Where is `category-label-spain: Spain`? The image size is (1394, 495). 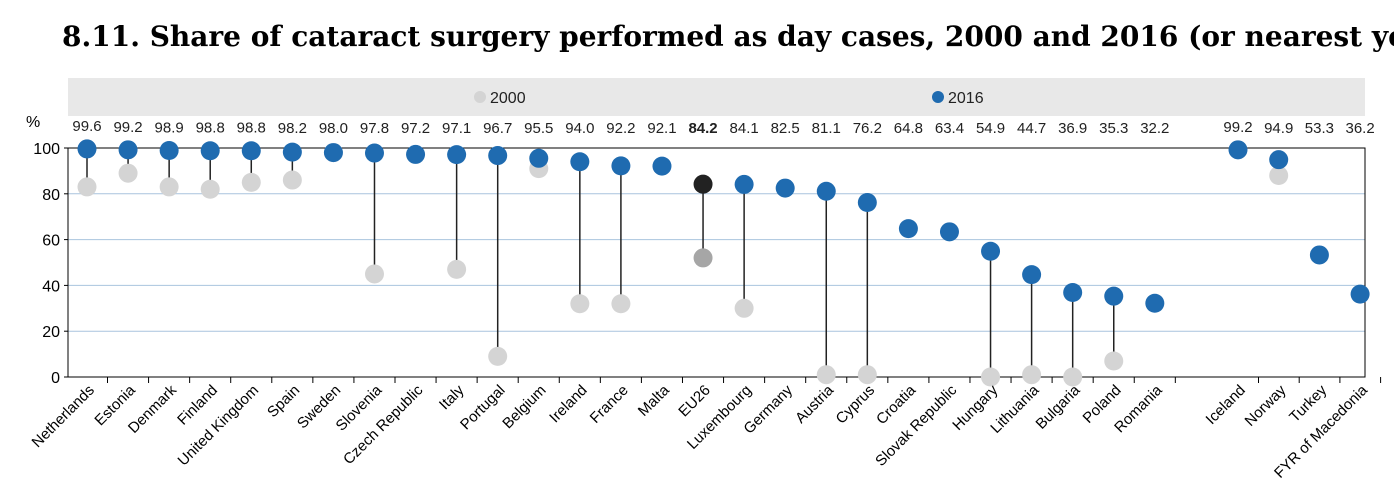 category-label-spain: Spain is located at coordinates (283, 401).